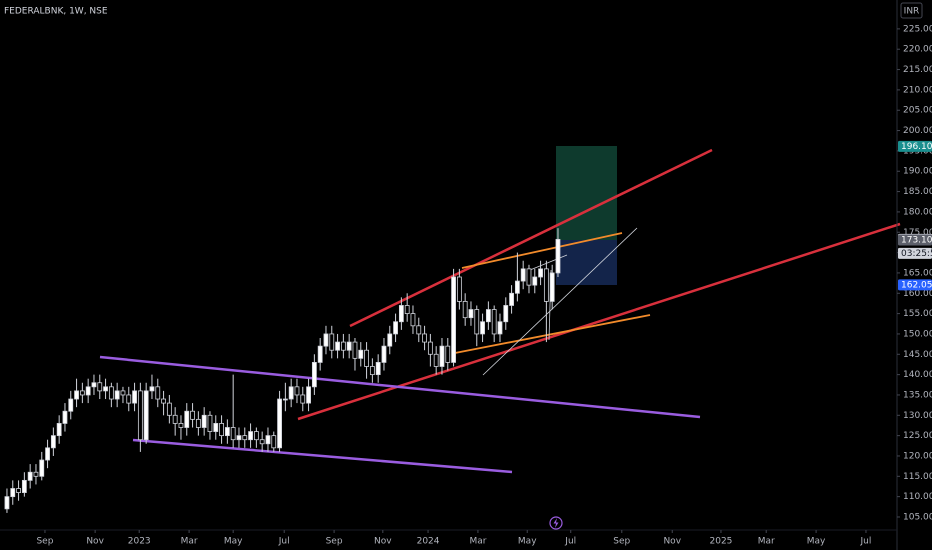 The image size is (932, 550). I want to click on y-tick-label: 215.00, so click(917, 70).